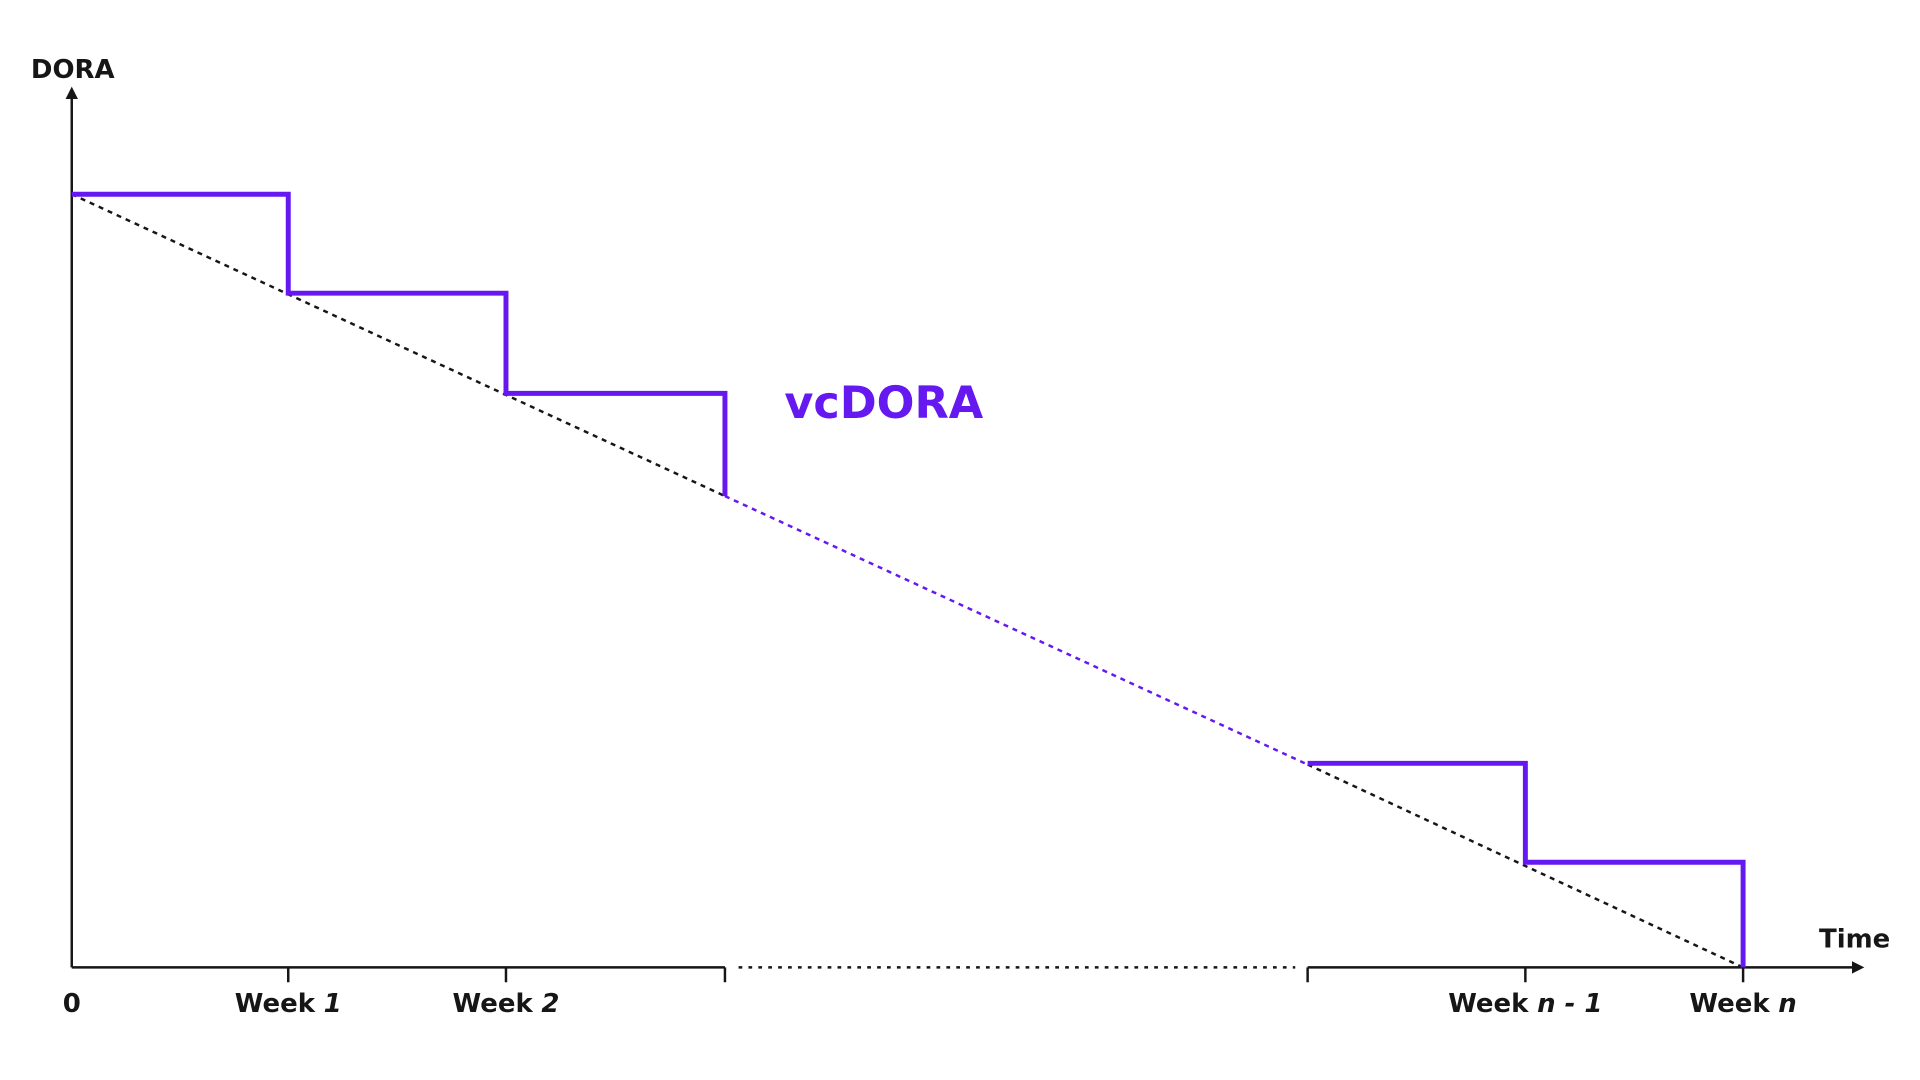  I want to click on tick-index: 2, so click(550, 1004).